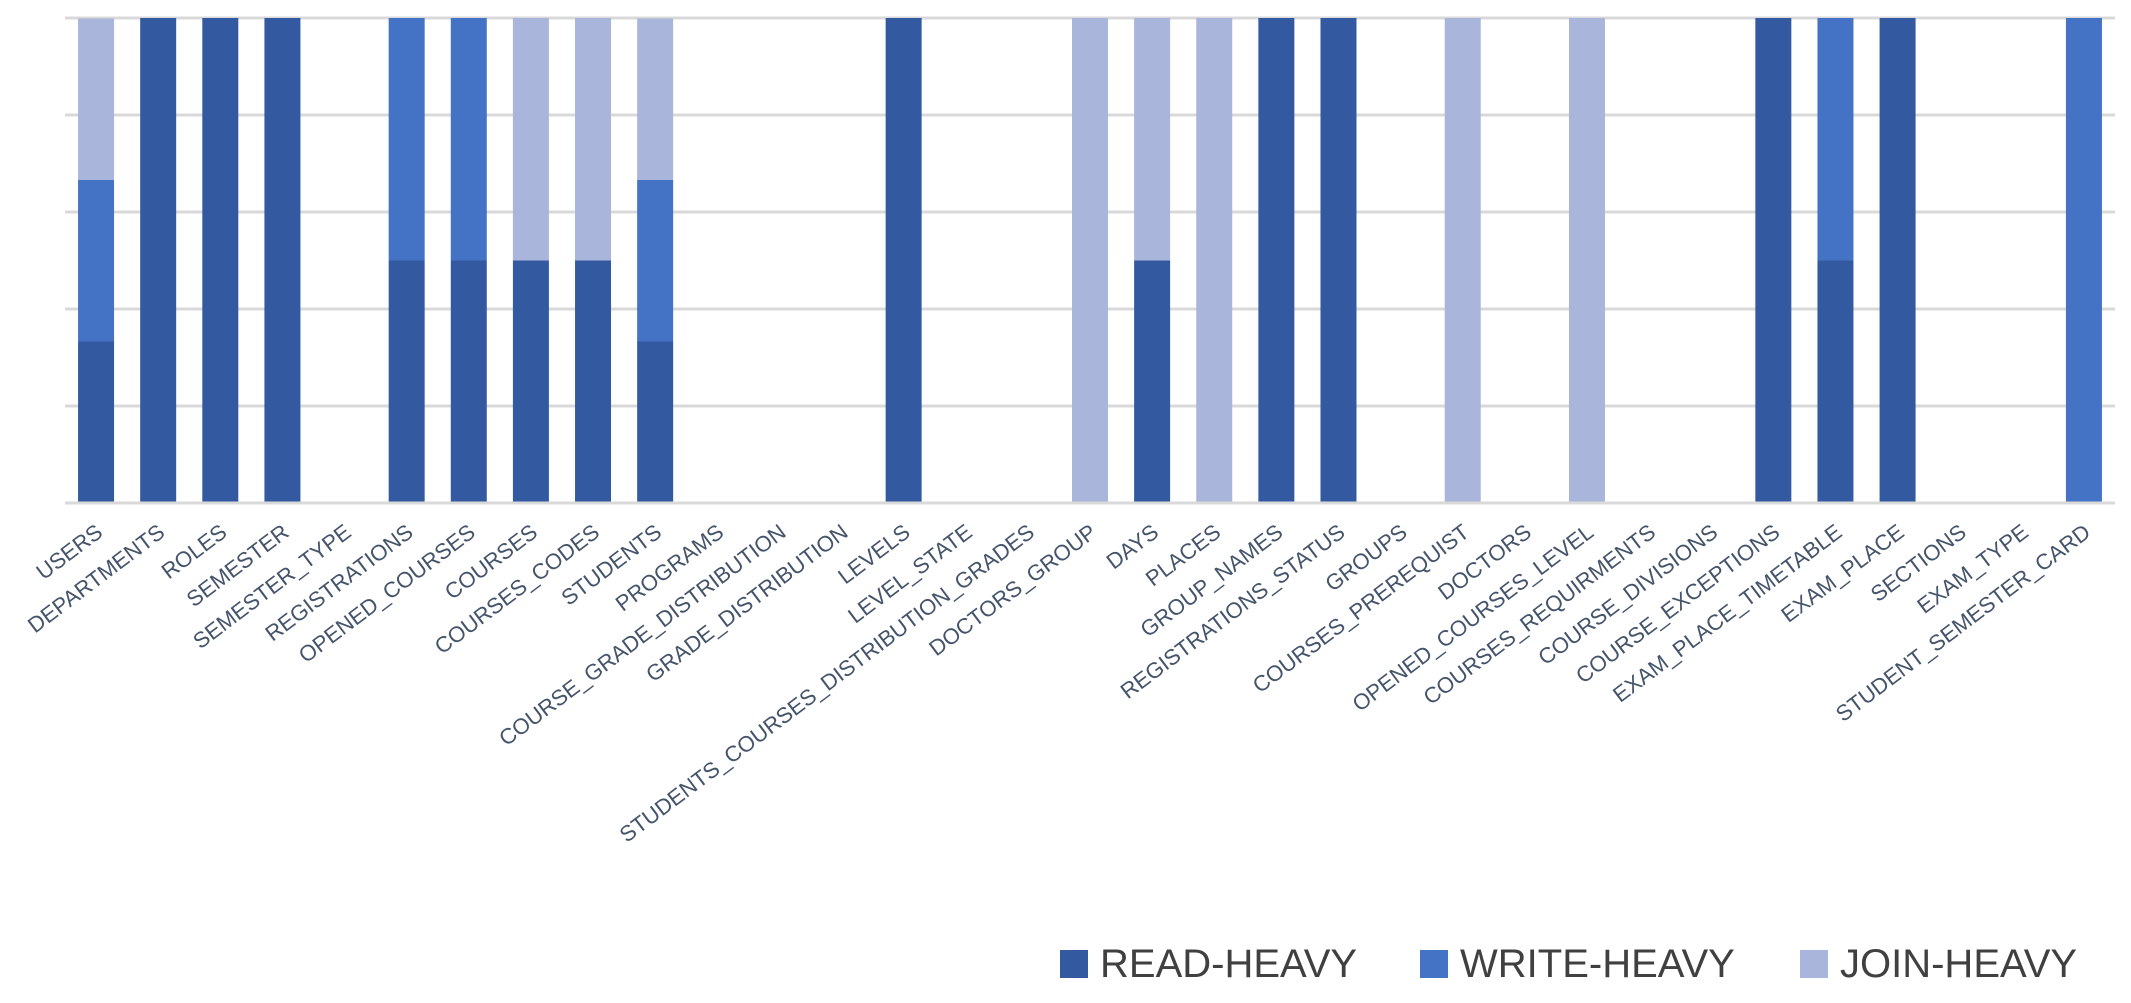 This screenshot has height=1003, width=2131. Describe the element at coordinates (1597, 964) in the screenshot. I see `legend-label: WRITE-HEAVY` at that location.